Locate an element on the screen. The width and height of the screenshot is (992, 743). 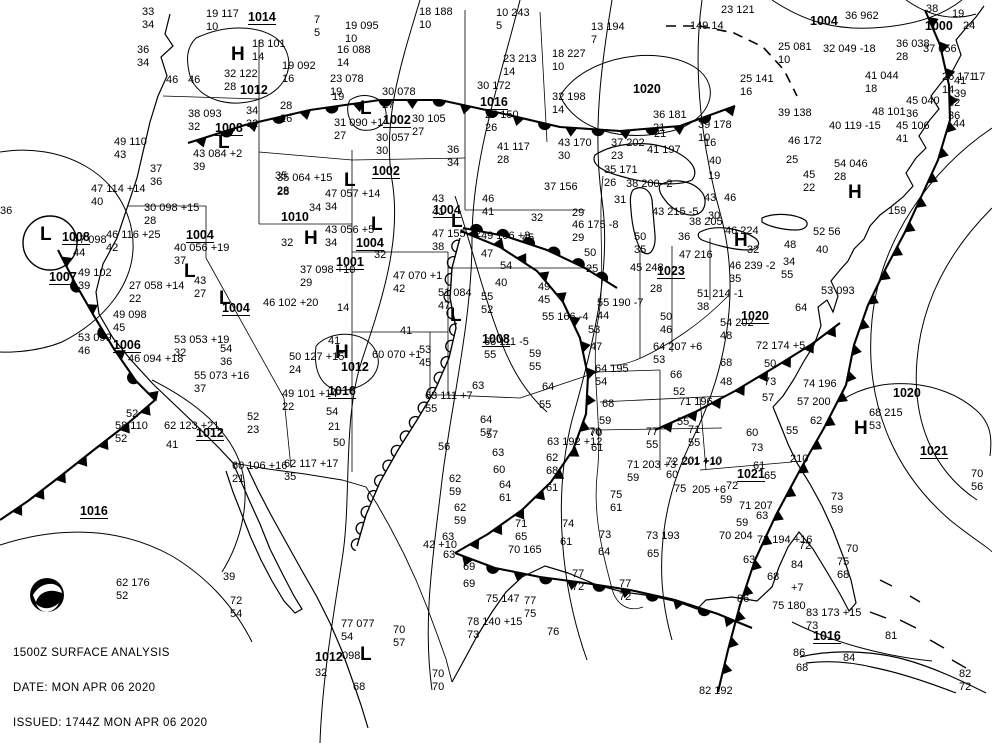
station-plot: 61 is located at coordinates (759, 466).